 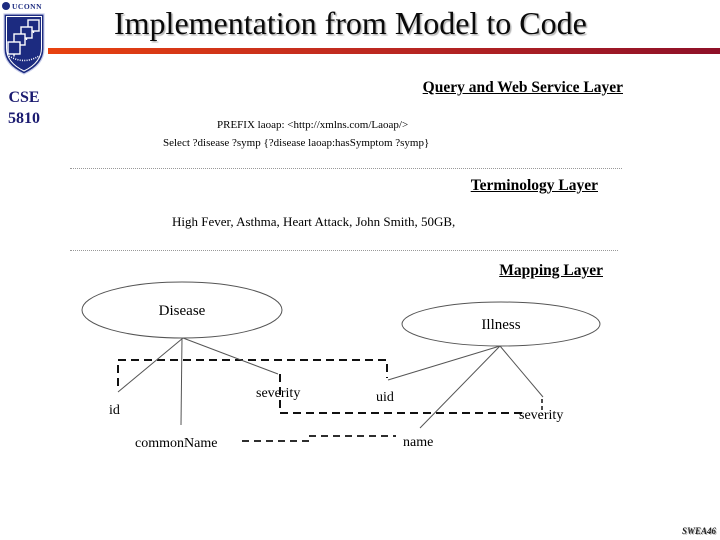 I want to click on mapping-severity-severity-connector, so click(x=400, y=394).